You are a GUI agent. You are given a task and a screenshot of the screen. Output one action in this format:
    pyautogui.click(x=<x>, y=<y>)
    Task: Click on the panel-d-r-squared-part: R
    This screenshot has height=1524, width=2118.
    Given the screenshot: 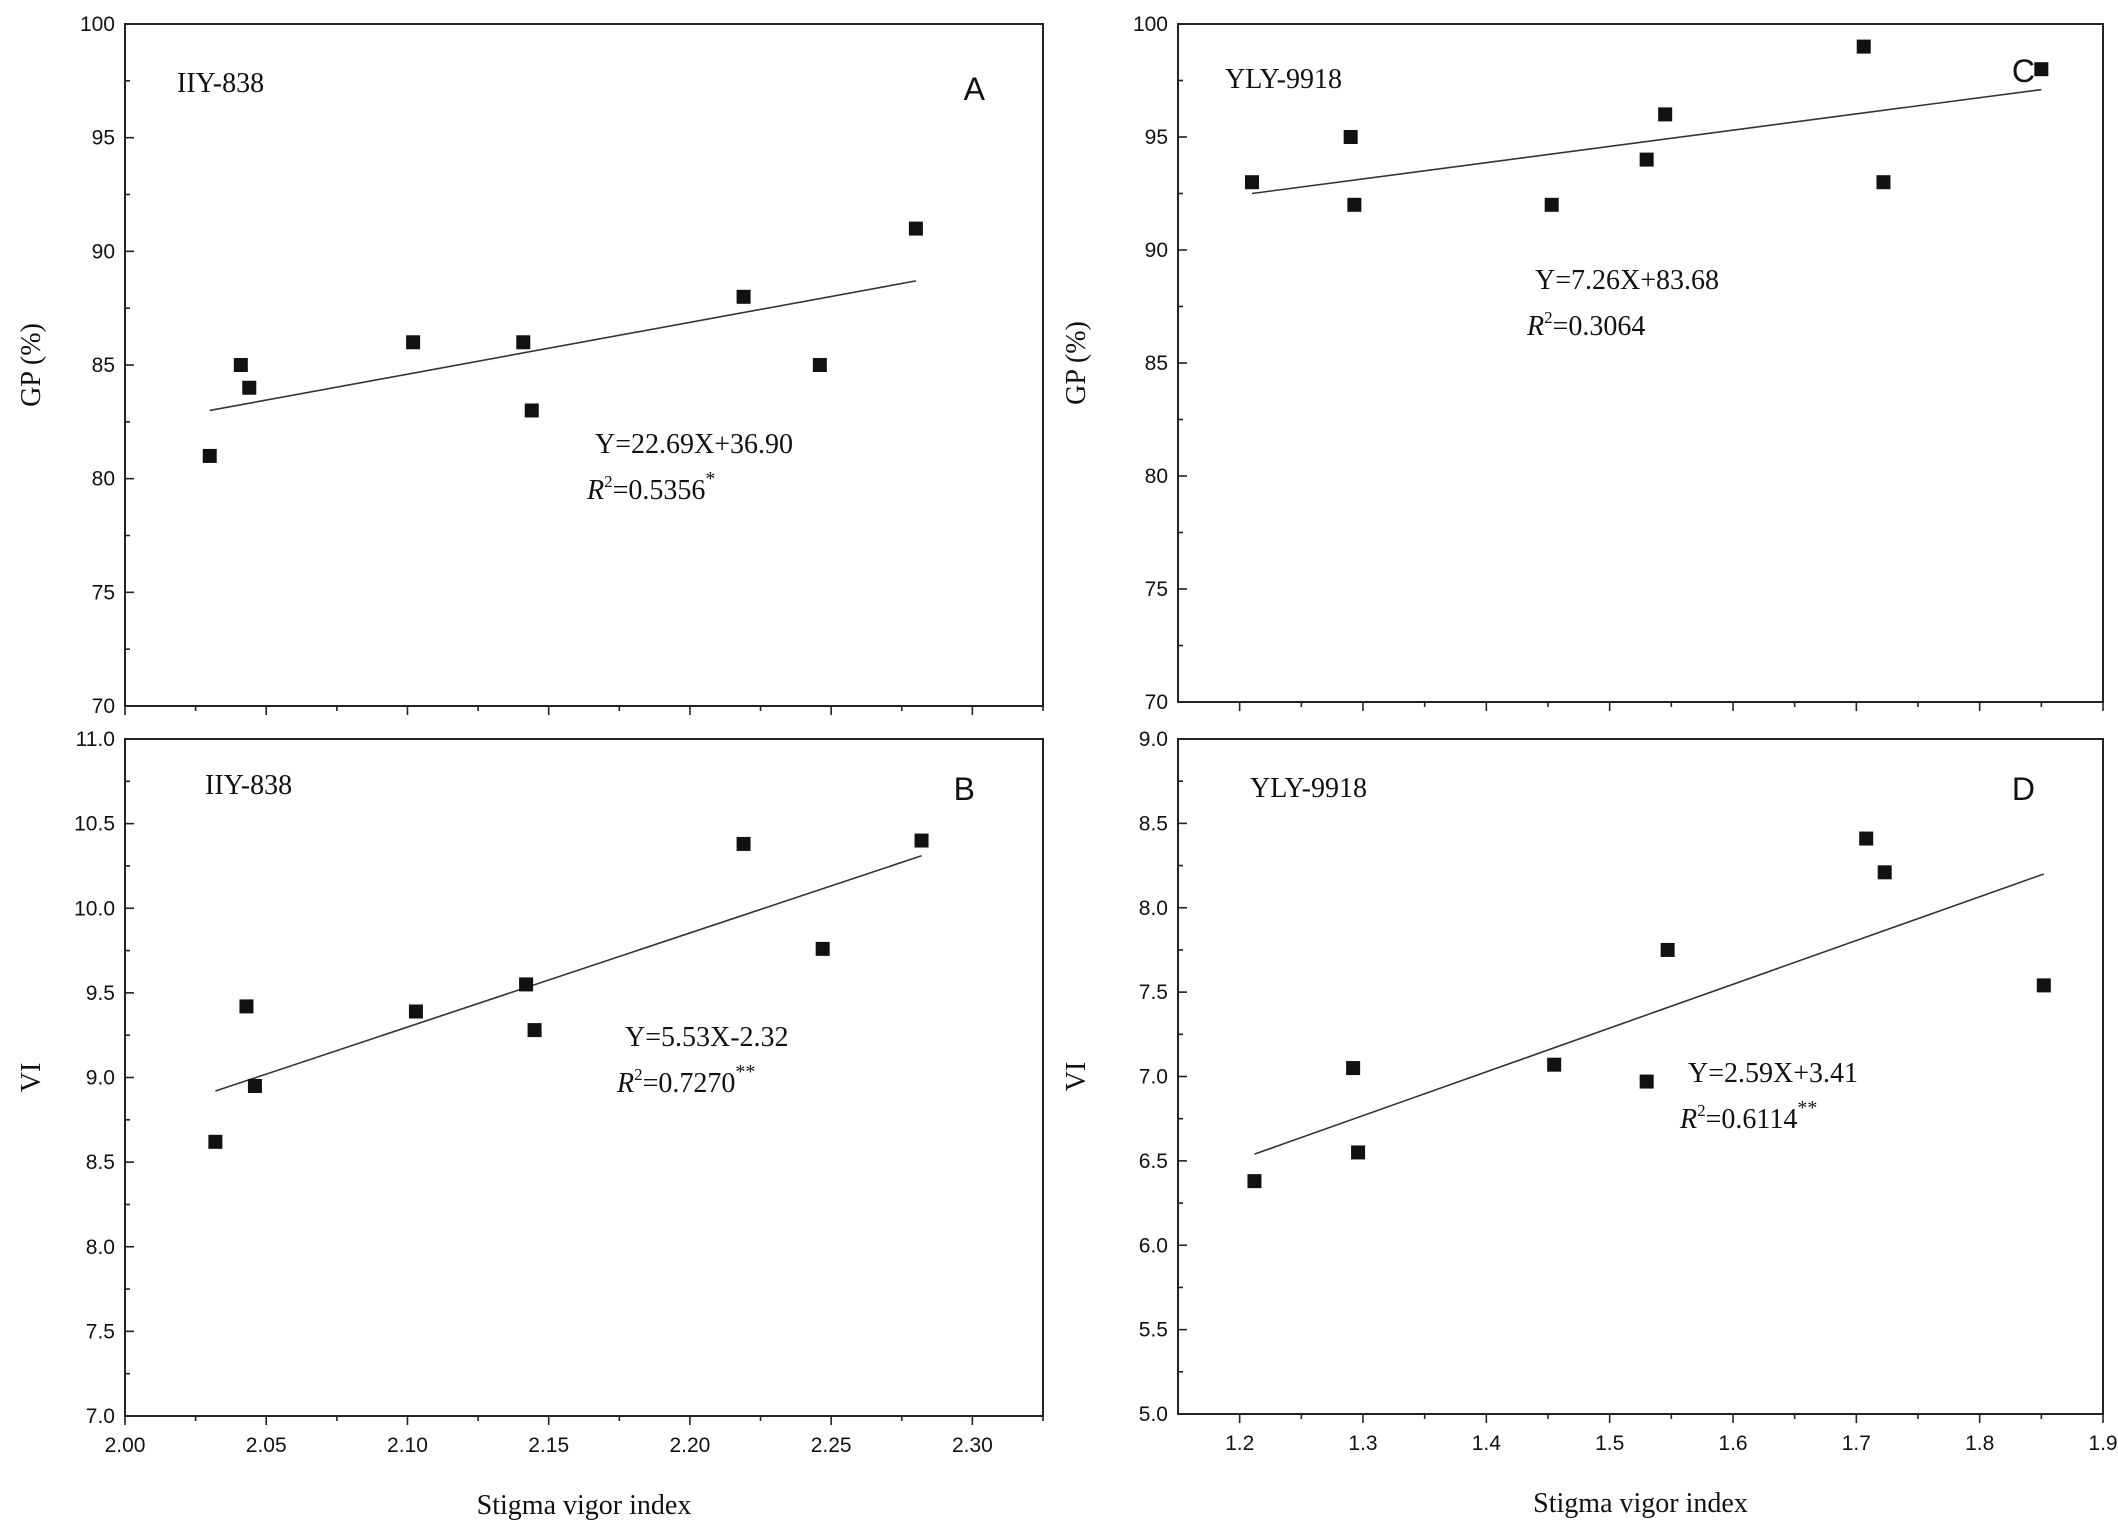 What is the action you would take?
    pyautogui.click(x=1688, y=1119)
    